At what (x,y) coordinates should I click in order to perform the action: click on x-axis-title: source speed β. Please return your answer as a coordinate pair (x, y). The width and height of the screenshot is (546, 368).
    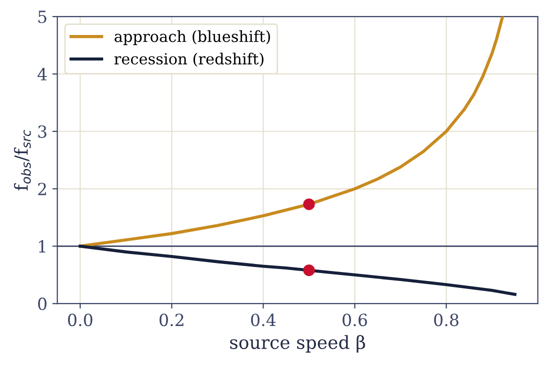
    Looking at the image, I should click on (298, 344).